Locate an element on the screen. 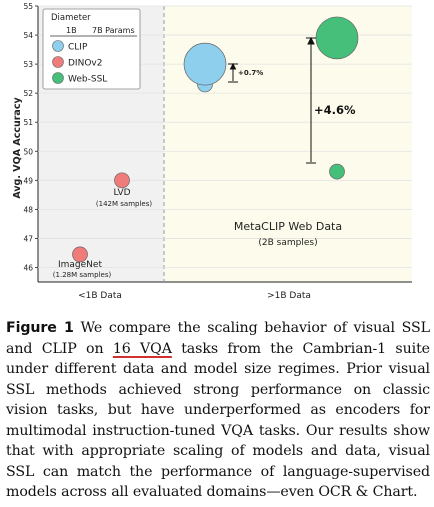 The height and width of the screenshot is (507, 434). legend-title: Diameter is located at coordinates (71, 18).